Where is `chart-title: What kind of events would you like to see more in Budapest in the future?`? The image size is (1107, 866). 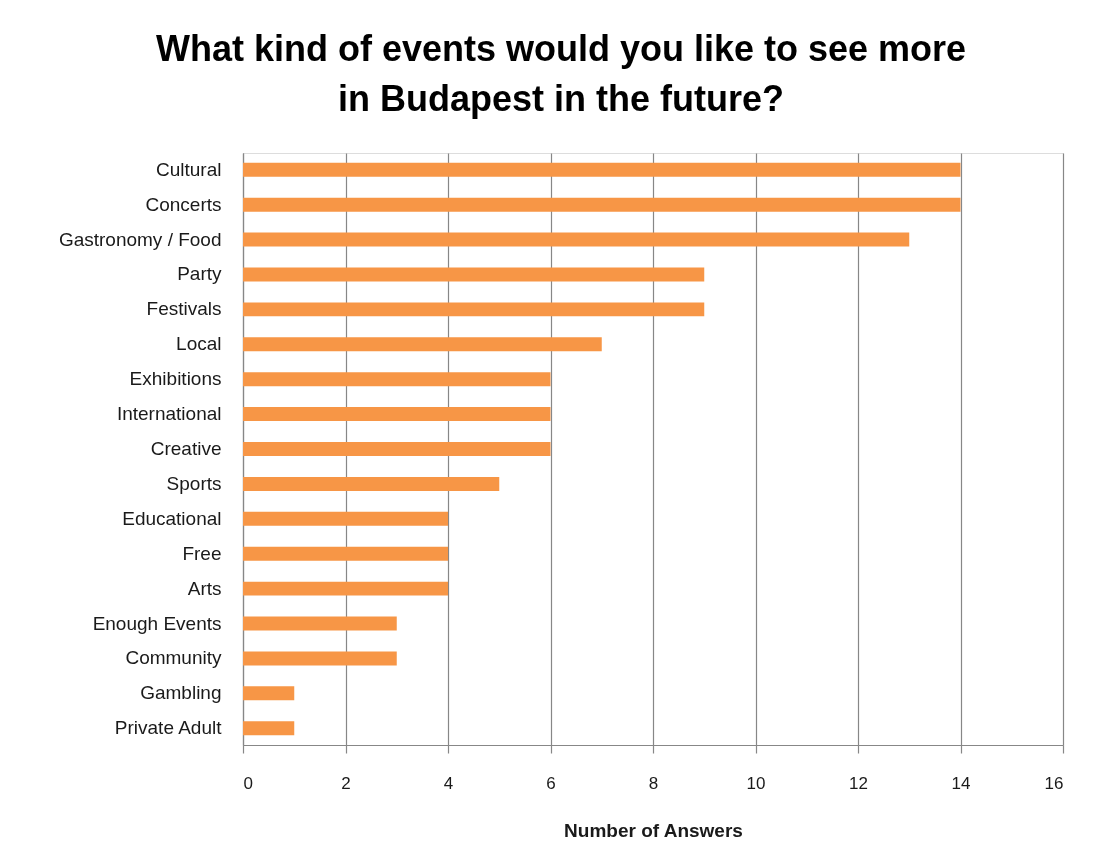 chart-title: What kind of events would you like to see more in Budapest in the future? is located at coordinates (561, 73).